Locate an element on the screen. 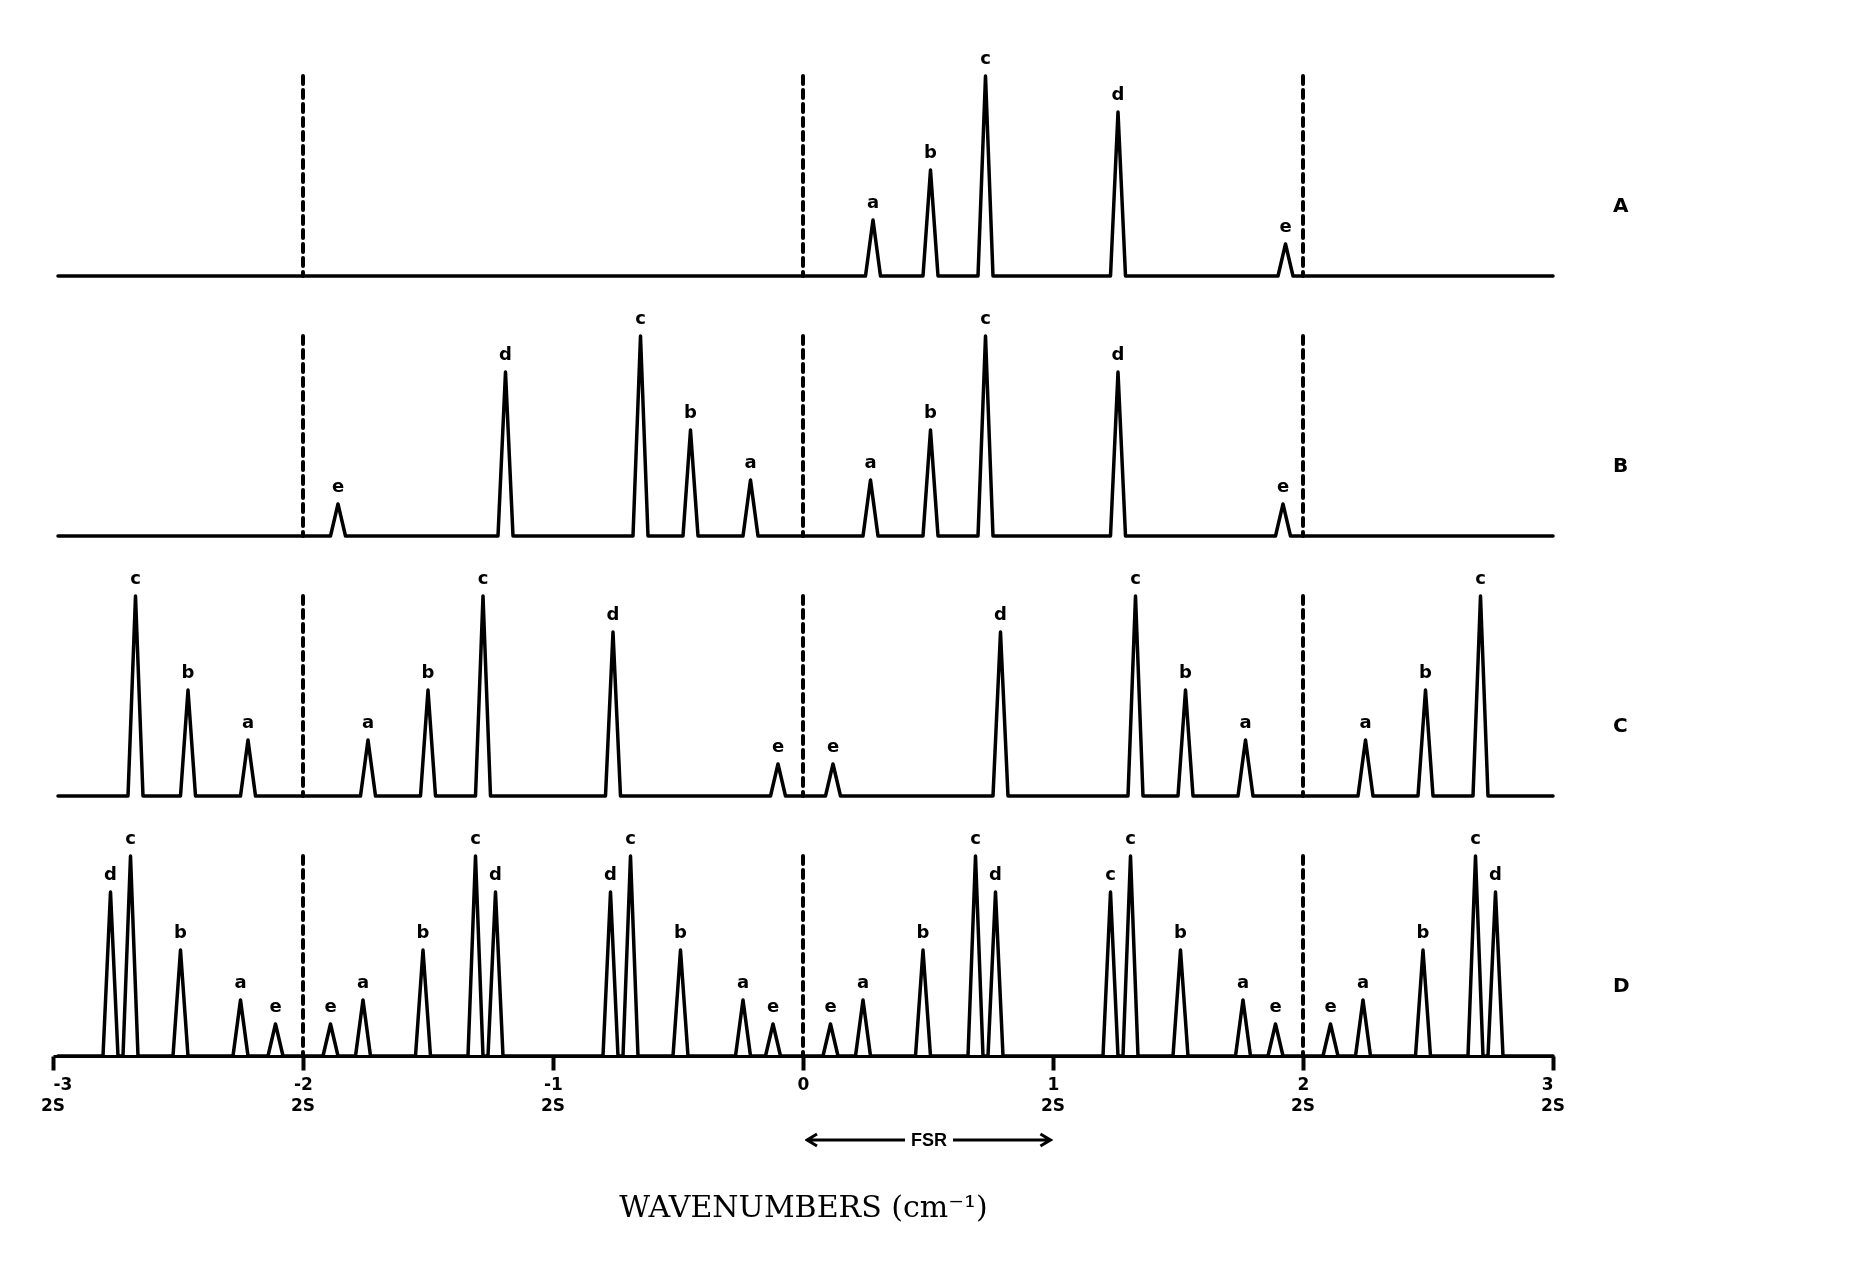  x-tick-label: -1 is located at coordinates (553, 1083).